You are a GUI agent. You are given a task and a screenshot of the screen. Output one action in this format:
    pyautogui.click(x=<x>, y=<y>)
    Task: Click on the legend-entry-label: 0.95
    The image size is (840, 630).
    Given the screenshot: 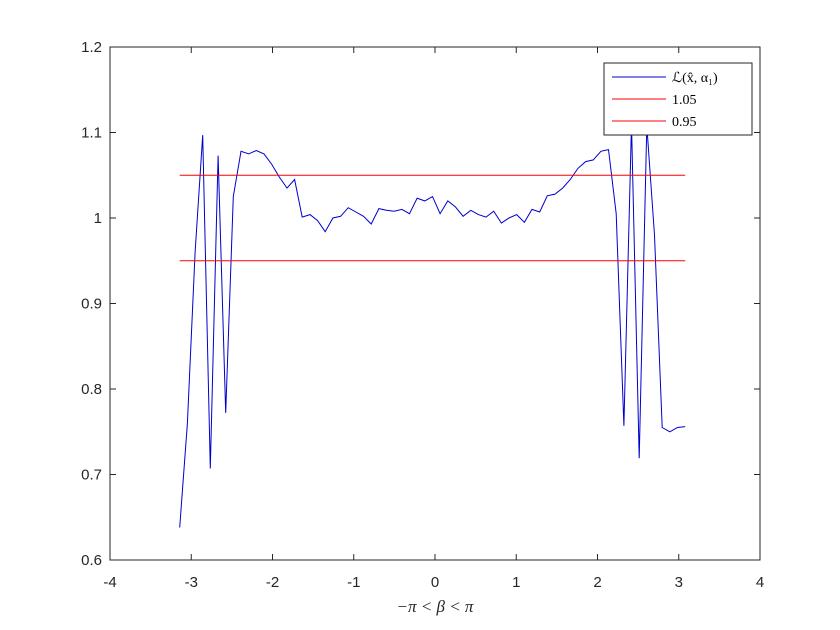 What is the action you would take?
    pyautogui.click(x=684, y=122)
    